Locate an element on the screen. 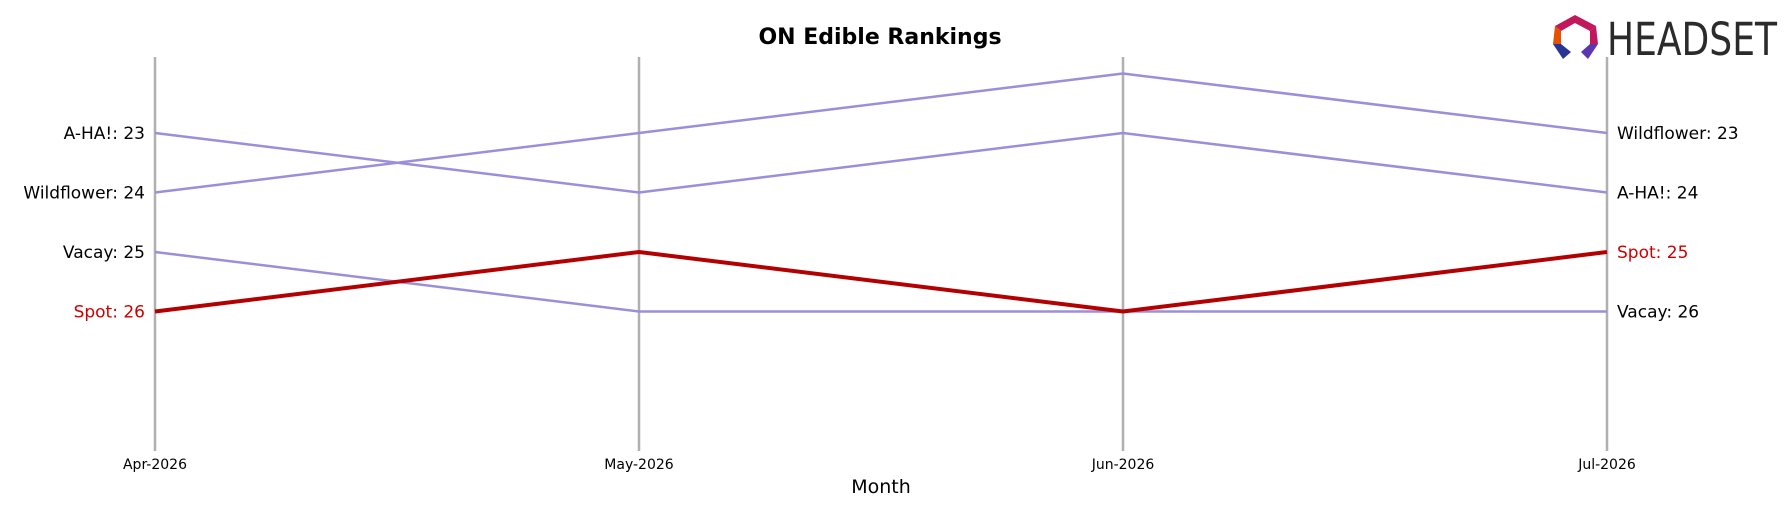 The image size is (1791, 506). end-rank-label: Wildflower: 23 is located at coordinates (1678, 134).